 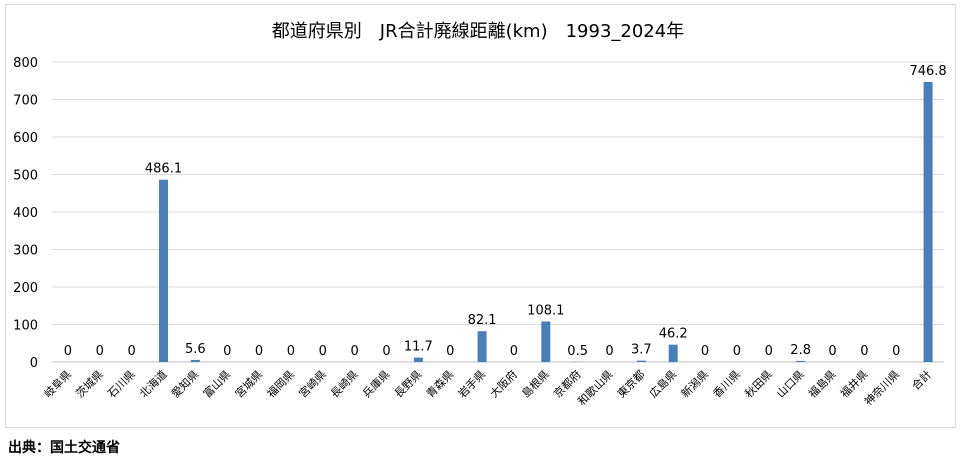 What do you see at coordinates (25, 288) in the screenshot?
I see `y-tick-label: 200` at bounding box center [25, 288].